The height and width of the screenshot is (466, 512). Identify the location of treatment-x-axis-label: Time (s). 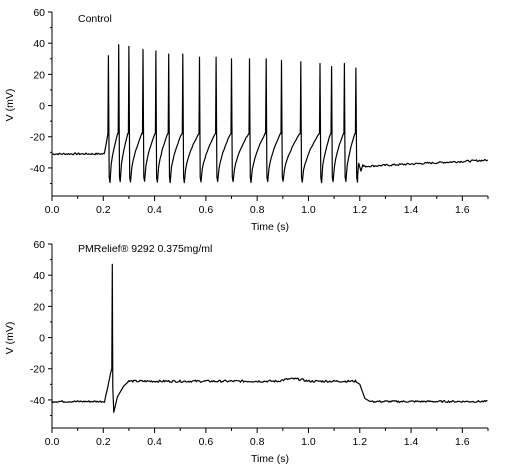
(270, 459).